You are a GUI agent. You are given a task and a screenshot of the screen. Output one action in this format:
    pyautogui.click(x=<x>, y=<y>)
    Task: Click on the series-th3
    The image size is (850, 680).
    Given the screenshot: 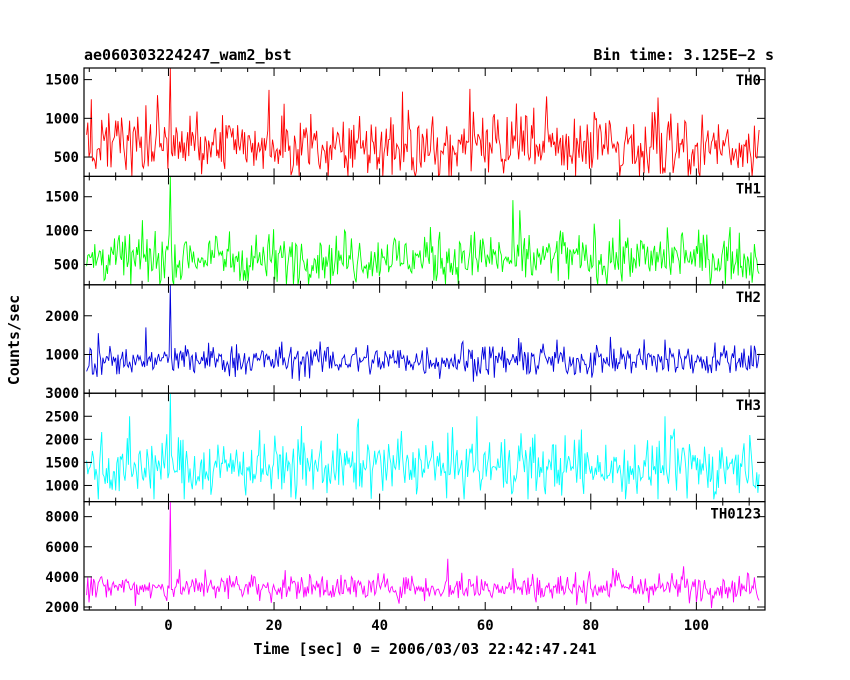 What is the action you would take?
    pyautogui.click(x=423, y=446)
    